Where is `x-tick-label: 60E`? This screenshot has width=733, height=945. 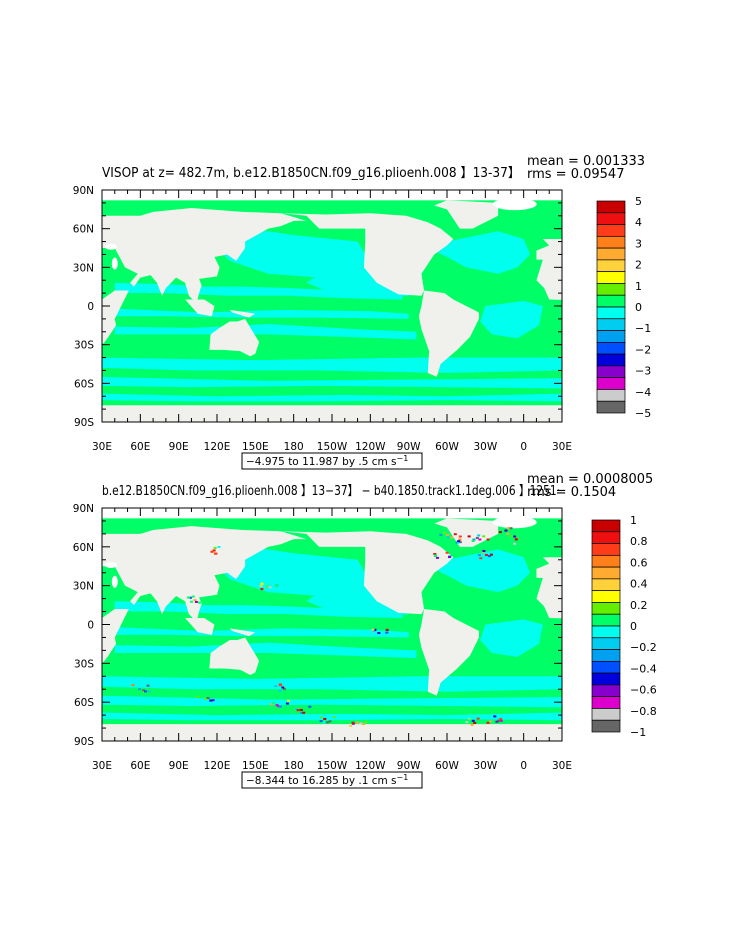 x-tick-label: 60E is located at coordinates (140, 766).